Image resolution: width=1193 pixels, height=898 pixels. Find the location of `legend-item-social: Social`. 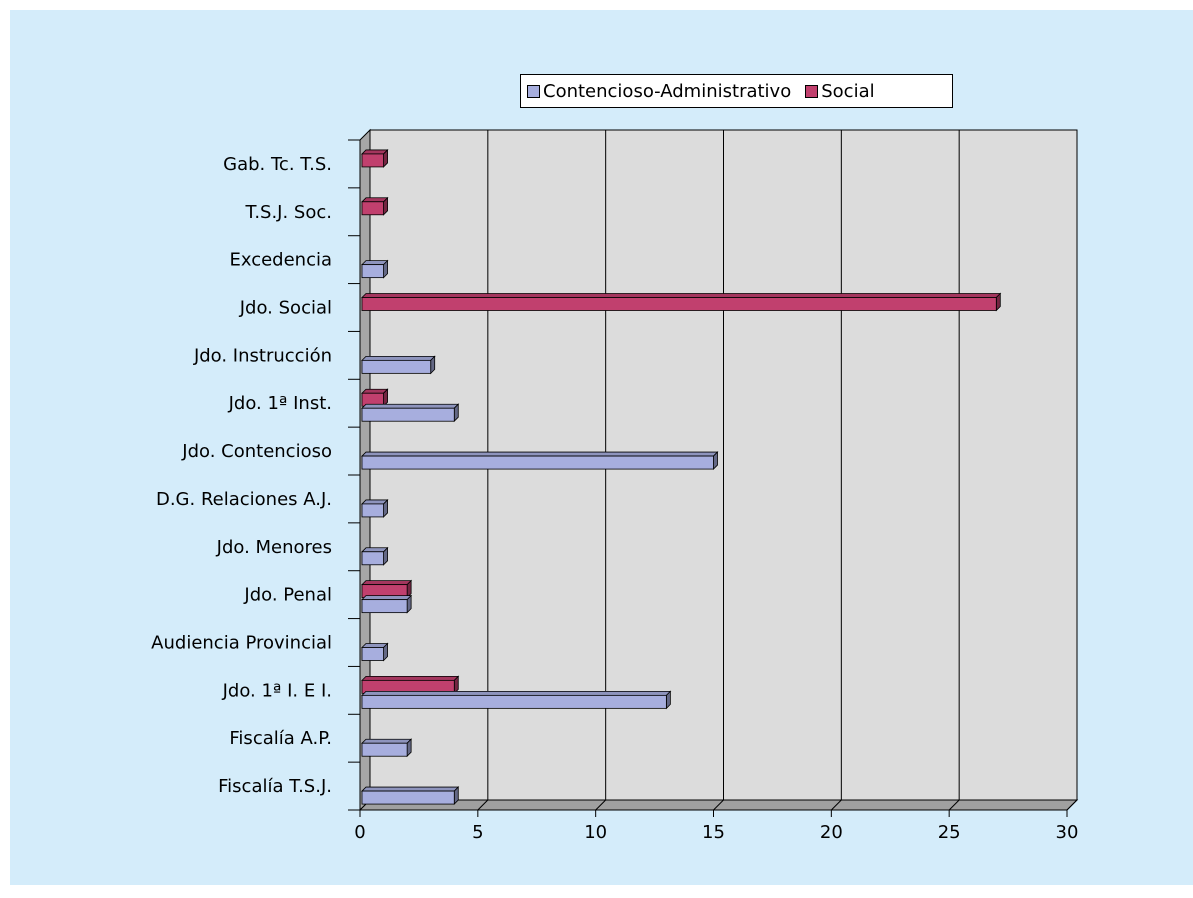

legend-item-social: Social is located at coordinates (840, 91).